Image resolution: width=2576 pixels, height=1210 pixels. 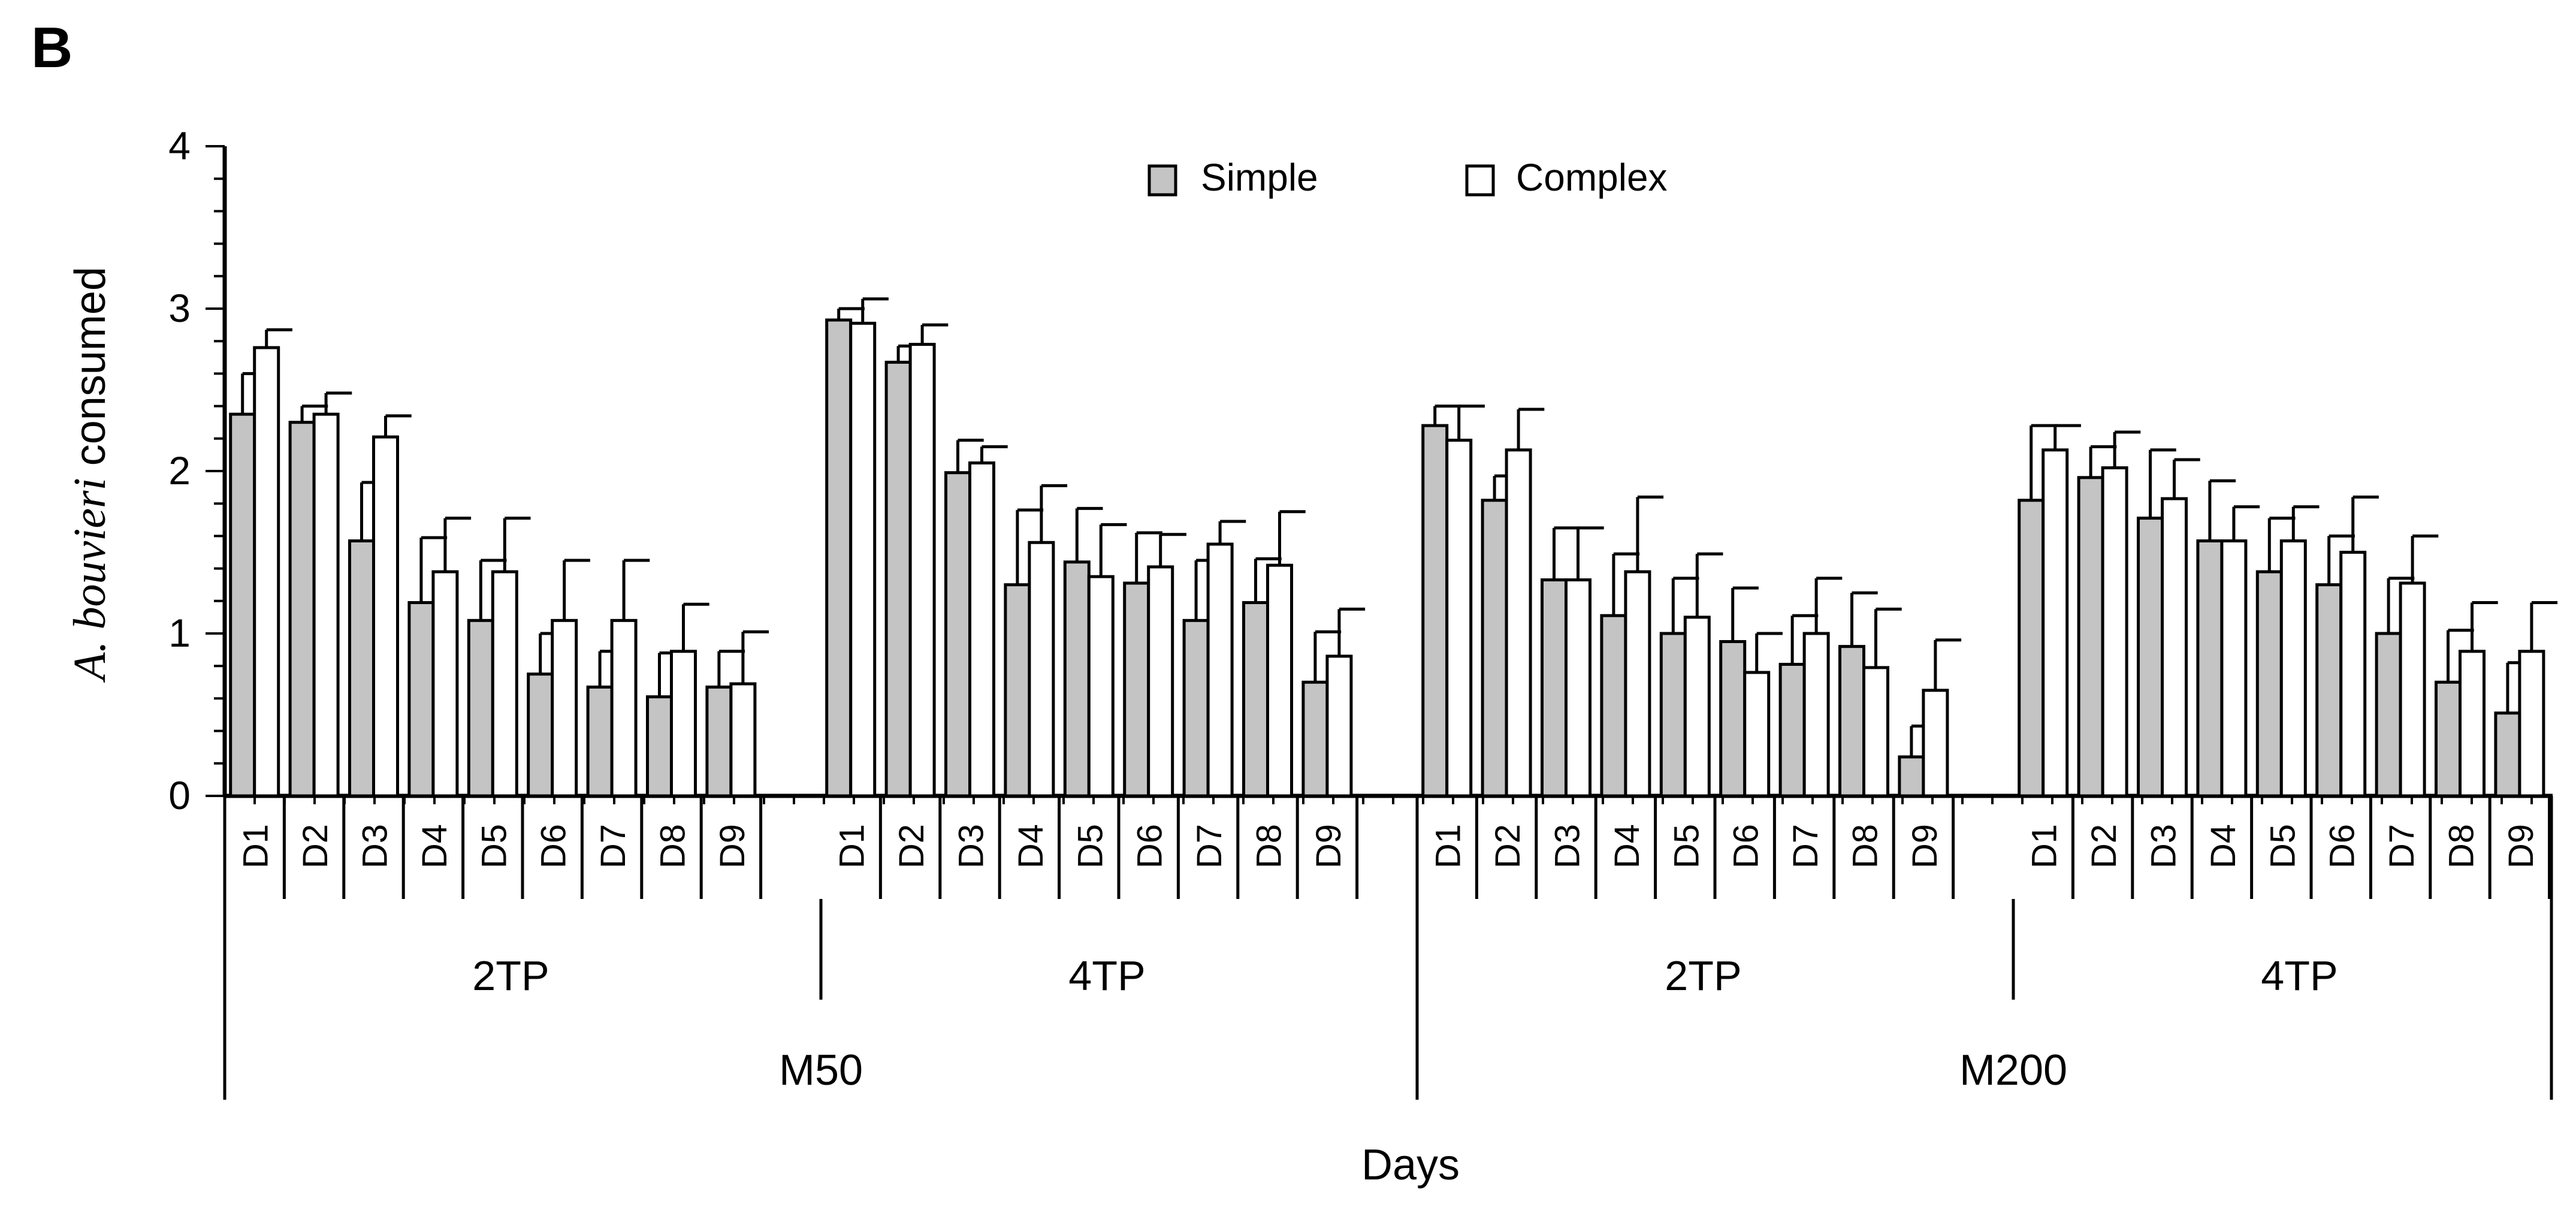 I want to click on legend-swatch-complex, so click(x=1480, y=180).